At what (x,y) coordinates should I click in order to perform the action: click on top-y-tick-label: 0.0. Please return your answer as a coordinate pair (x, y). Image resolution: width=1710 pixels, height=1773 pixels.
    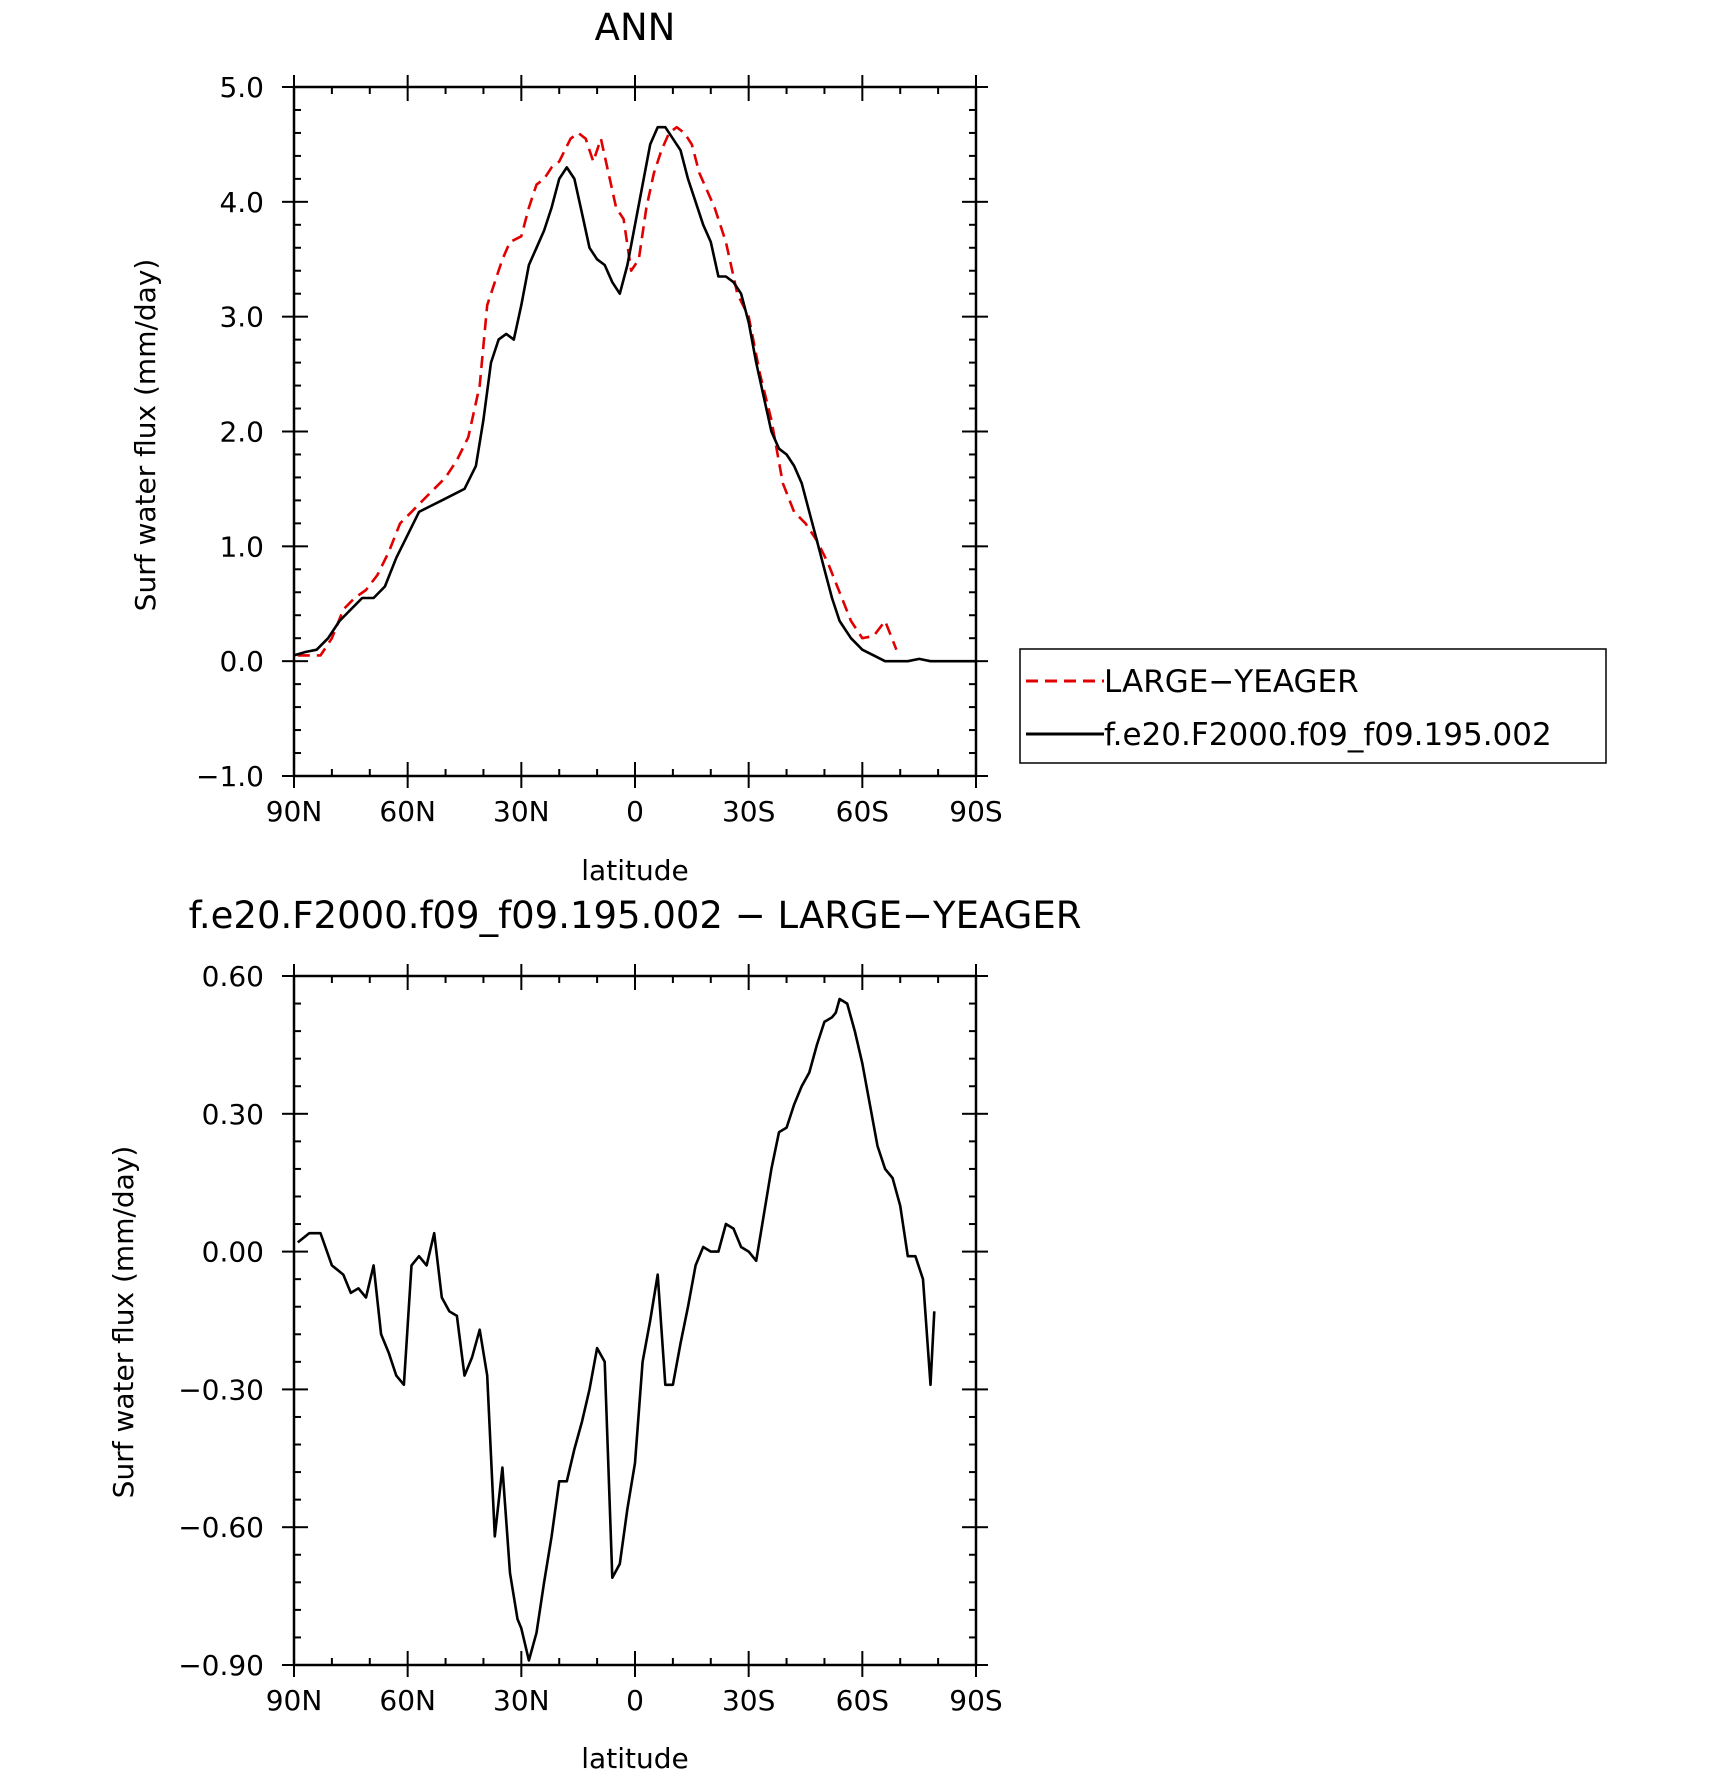
    Looking at the image, I should click on (241, 661).